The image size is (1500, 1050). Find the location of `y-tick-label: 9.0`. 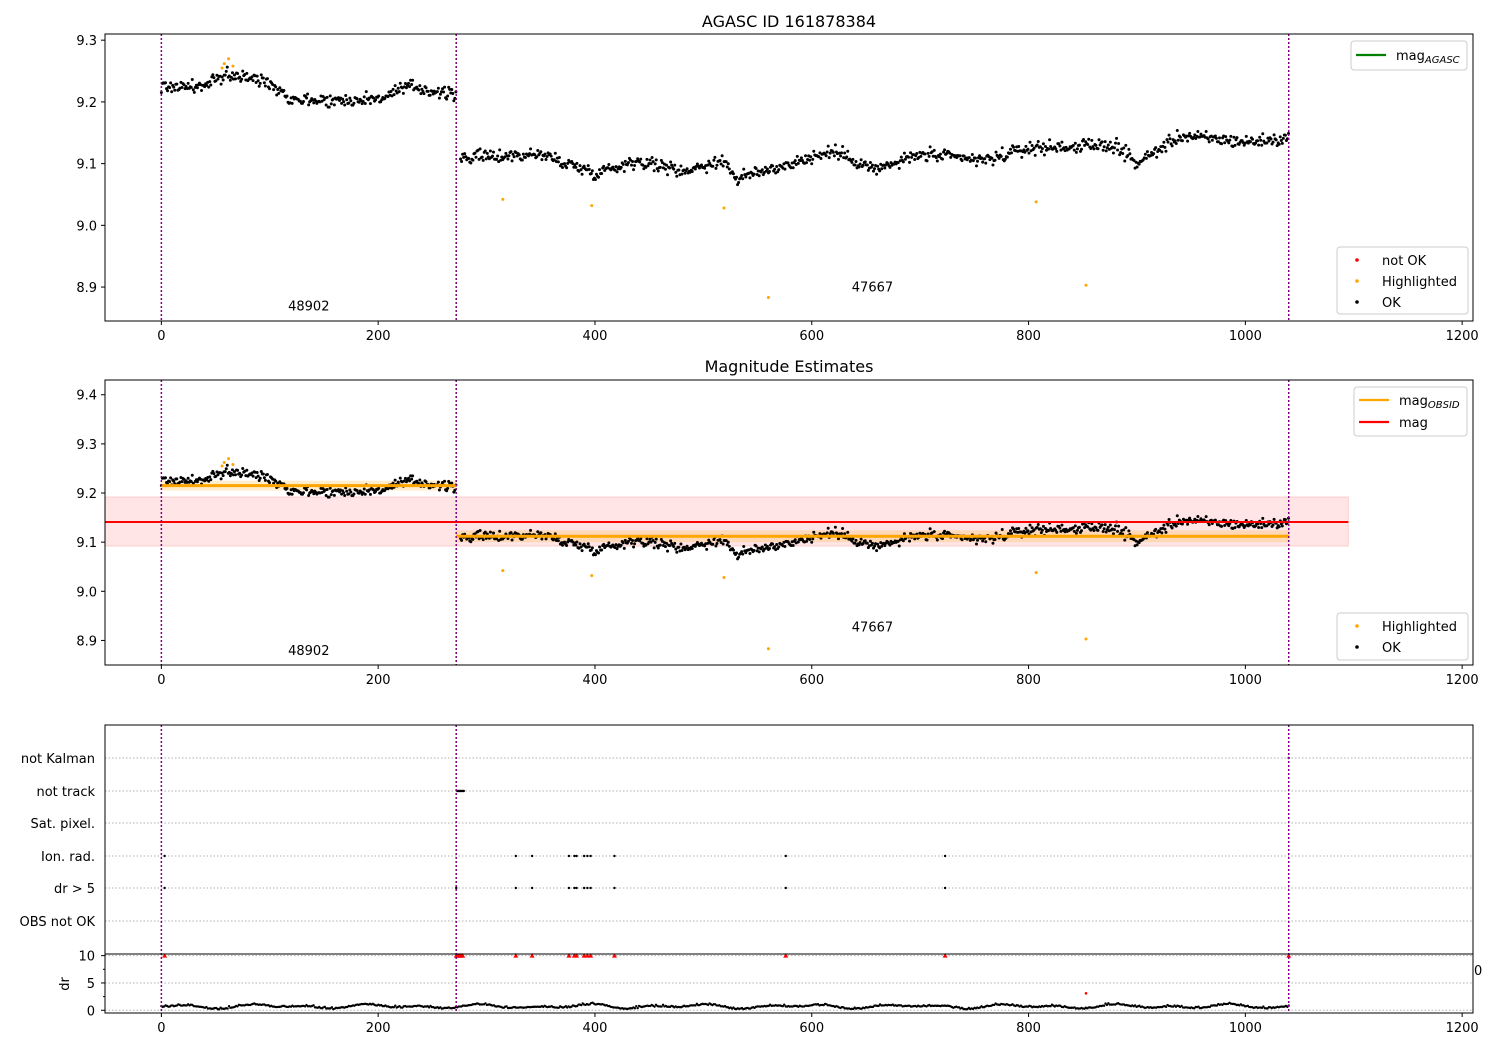

y-tick-label: 9.0 is located at coordinates (86, 592).